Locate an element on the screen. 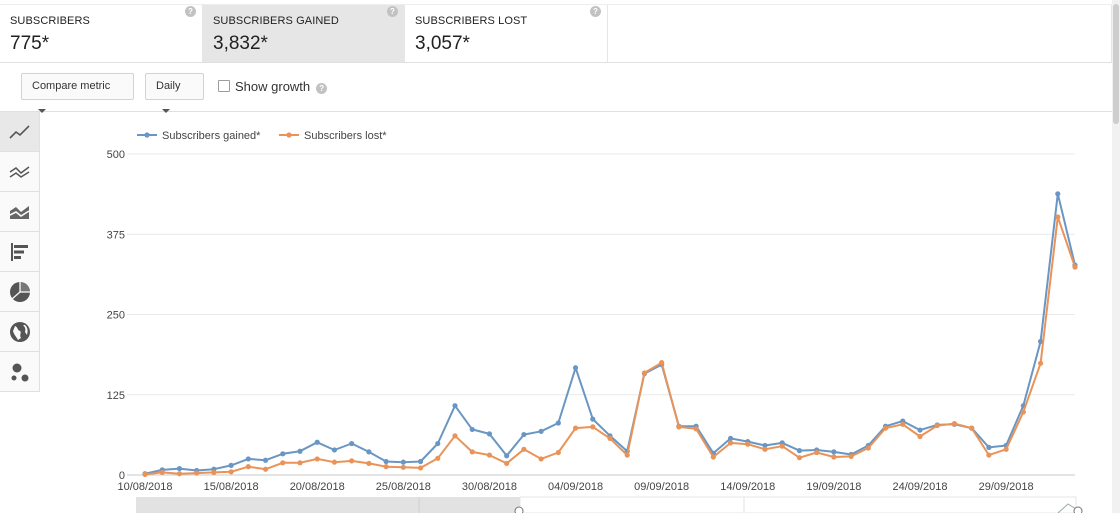 The width and height of the screenshot is (1120, 513). line-chart-icon is located at coordinates (20, 132).